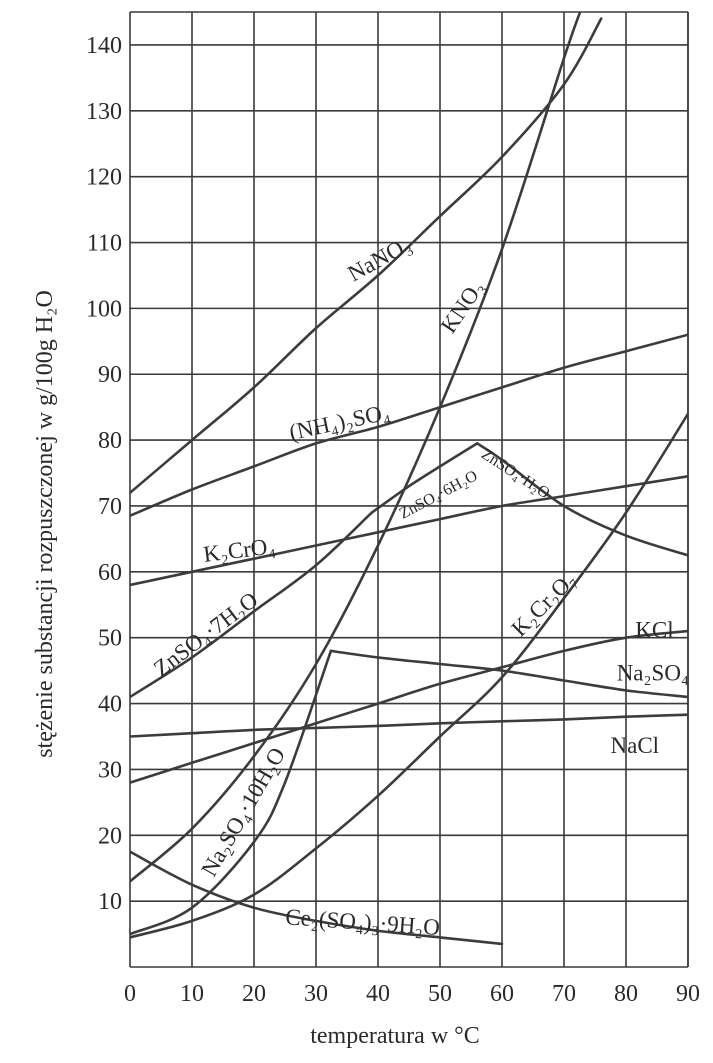  I want to click on series-line-znso4-h2o, so click(581, 499).